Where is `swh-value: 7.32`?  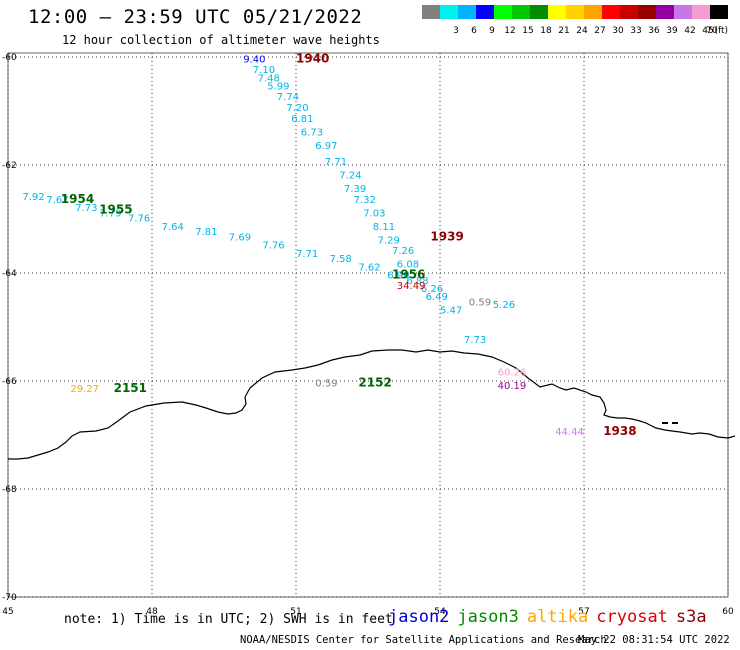 swh-value: 7.32 is located at coordinates (365, 200).